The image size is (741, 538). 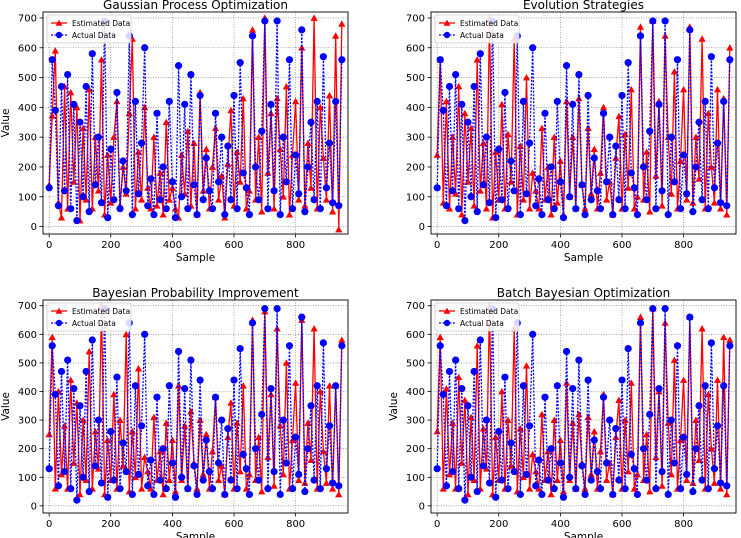 I want to click on y-tick-label: 0, so click(x=422, y=227).